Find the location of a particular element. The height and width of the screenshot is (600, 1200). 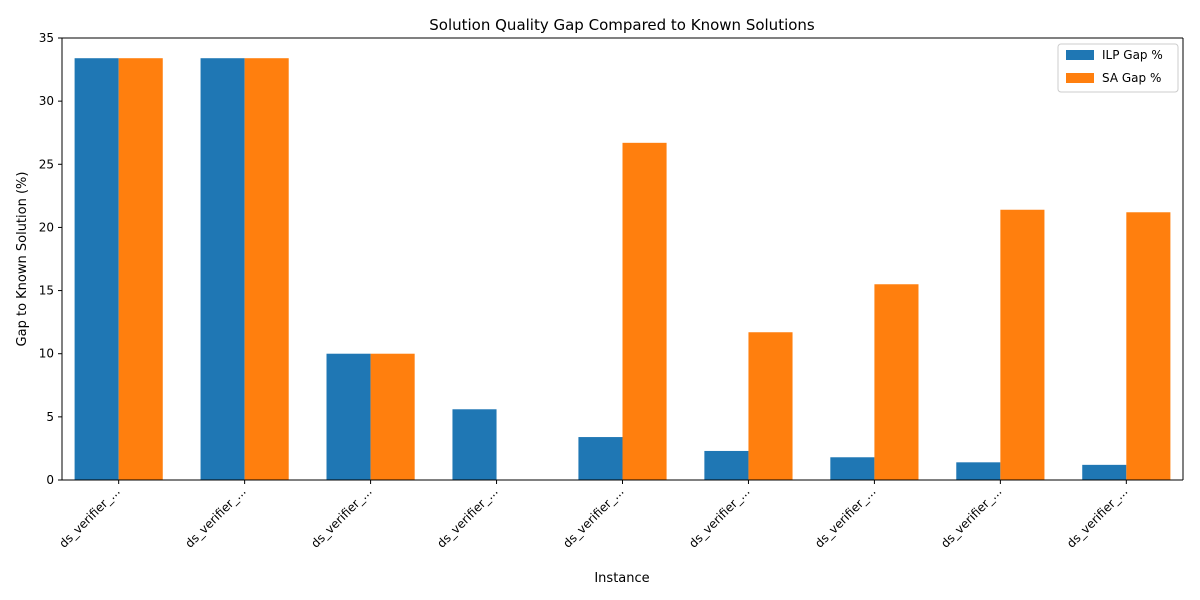

x-axis-label: Instance is located at coordinates (621, 578).